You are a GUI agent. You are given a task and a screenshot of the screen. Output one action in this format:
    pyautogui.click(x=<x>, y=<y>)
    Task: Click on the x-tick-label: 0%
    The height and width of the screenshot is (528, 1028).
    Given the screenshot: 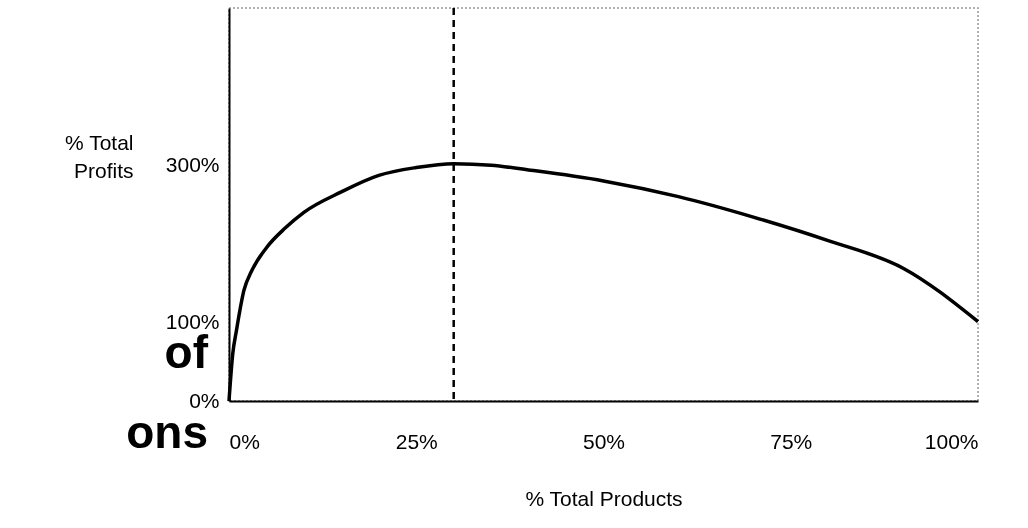 What is the action you would take?
    pyautogui.click(x=244, y=441)
    